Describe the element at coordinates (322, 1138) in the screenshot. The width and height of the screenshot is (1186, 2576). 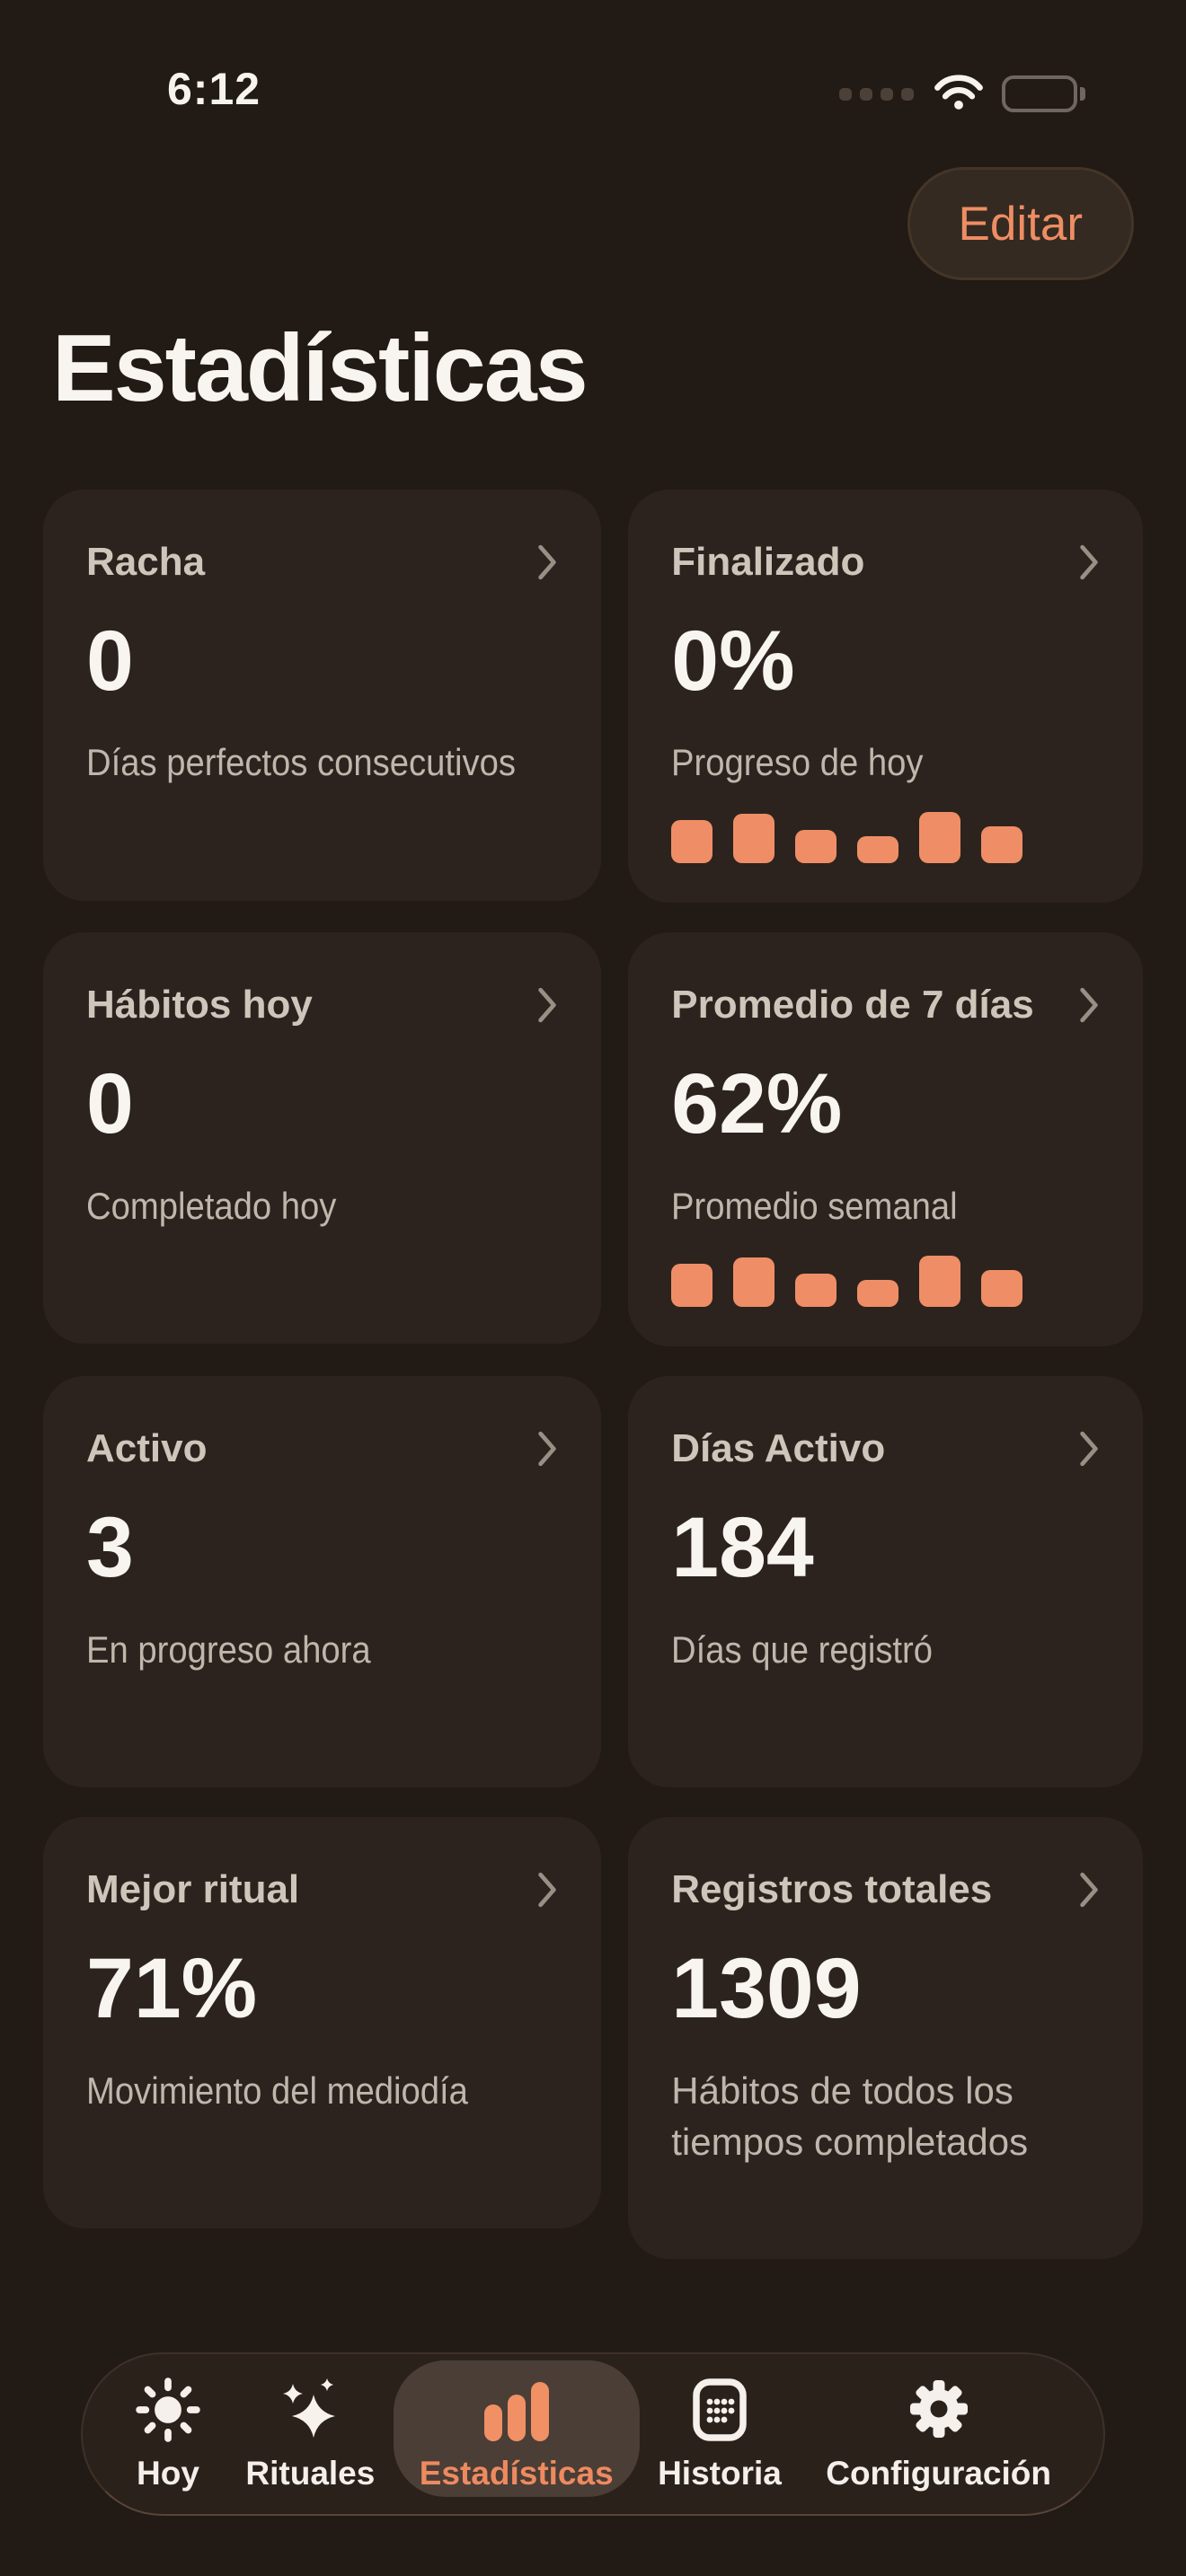
I see `stat-card-habitos-hoy: Hábitos hoy 0 Completado hoy` at that location.